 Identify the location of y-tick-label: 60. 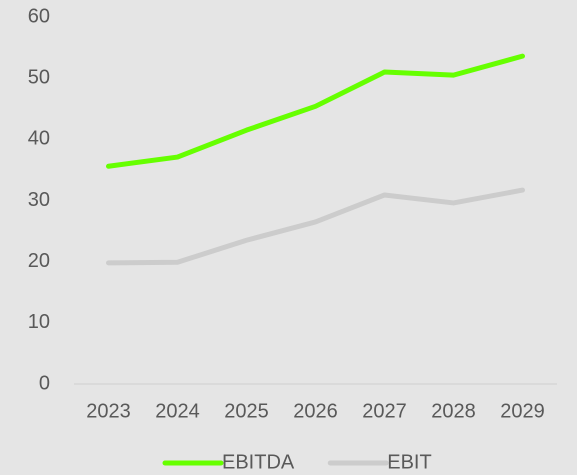
(39, 16).